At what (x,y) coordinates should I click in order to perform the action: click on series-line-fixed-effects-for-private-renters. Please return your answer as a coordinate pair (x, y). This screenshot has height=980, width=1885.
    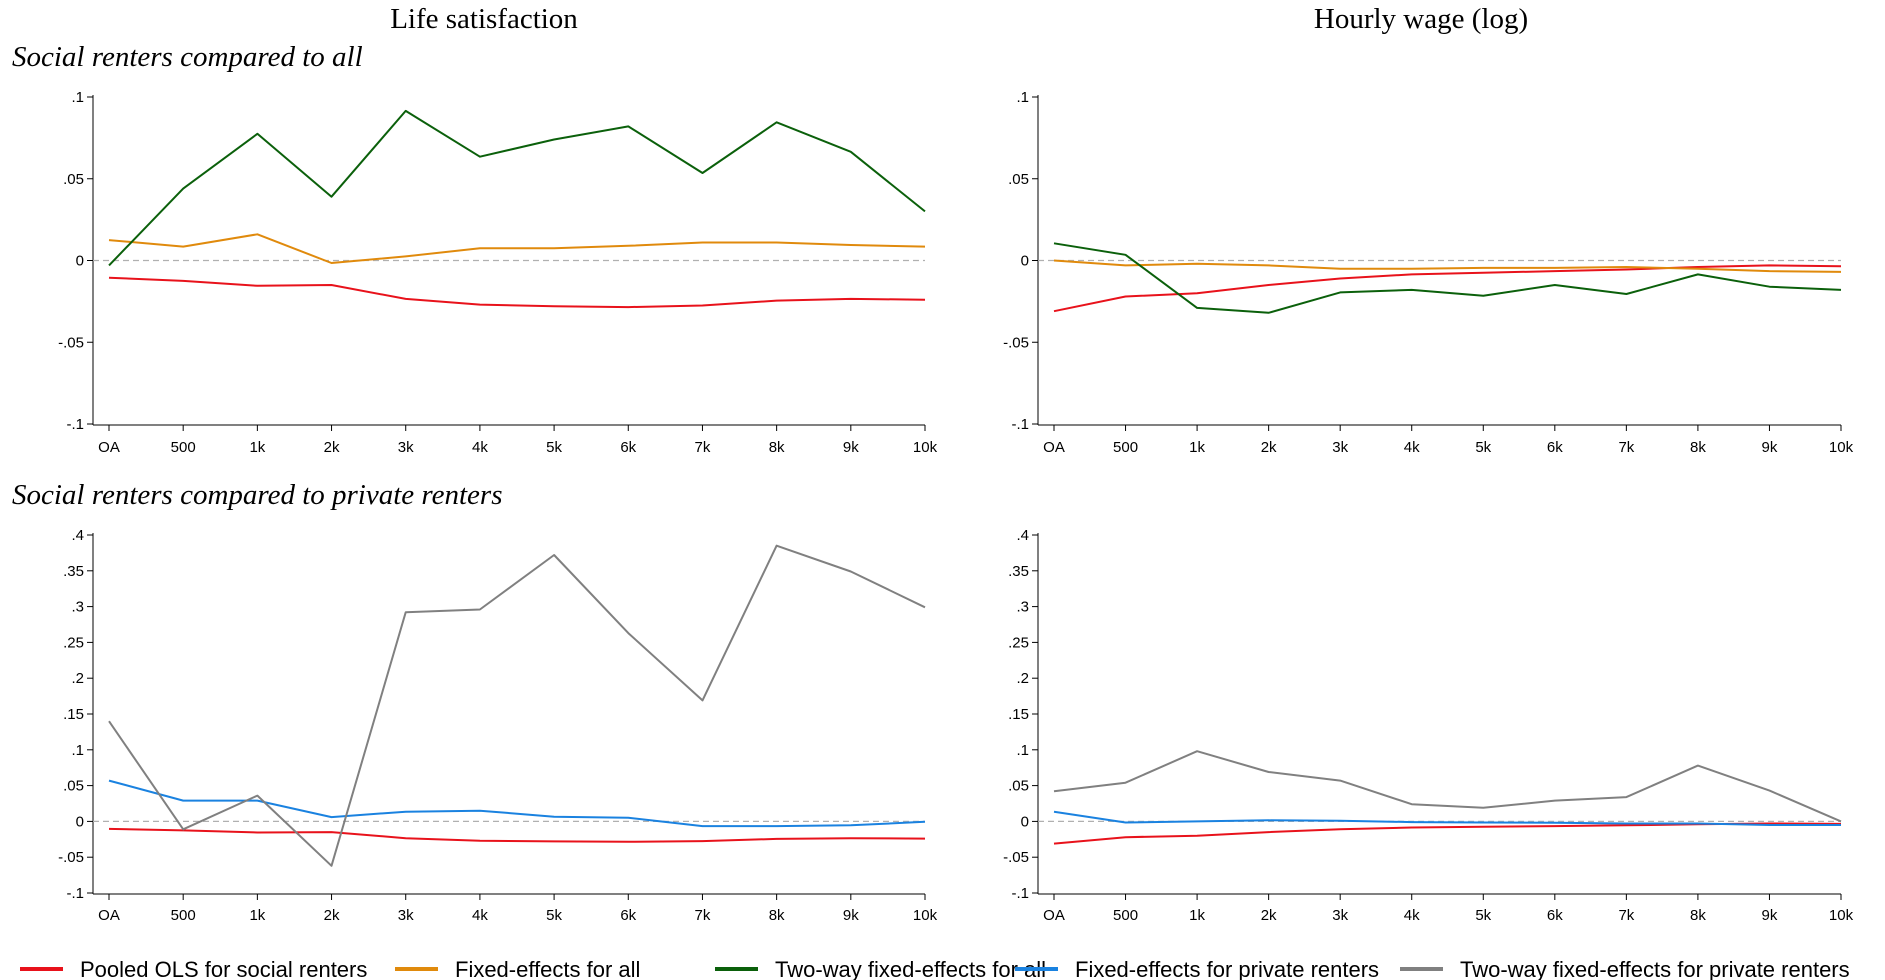
    Looking at the image, I should click on (1447, 818).